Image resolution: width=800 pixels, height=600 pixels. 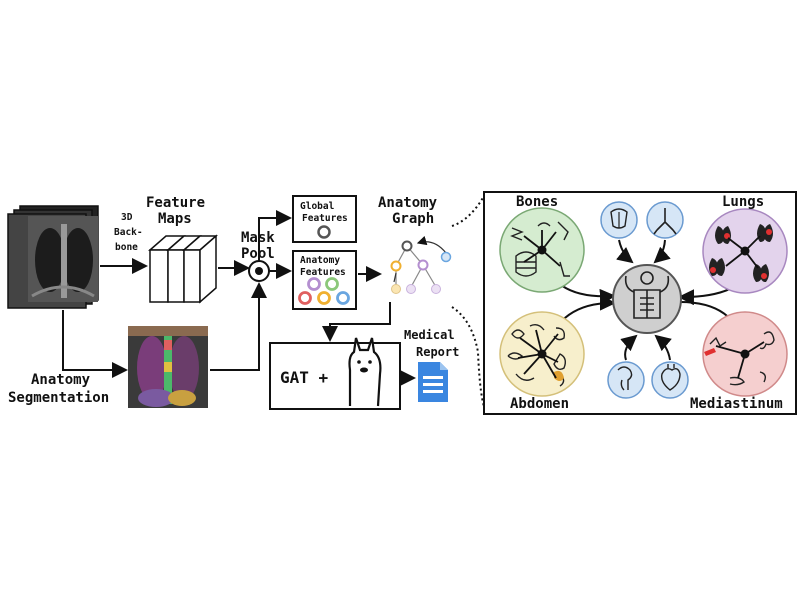 What do you see at coordinates (626, 380) in the screenshot?
I see `node-esophagus` at bounding box center [626, 380].